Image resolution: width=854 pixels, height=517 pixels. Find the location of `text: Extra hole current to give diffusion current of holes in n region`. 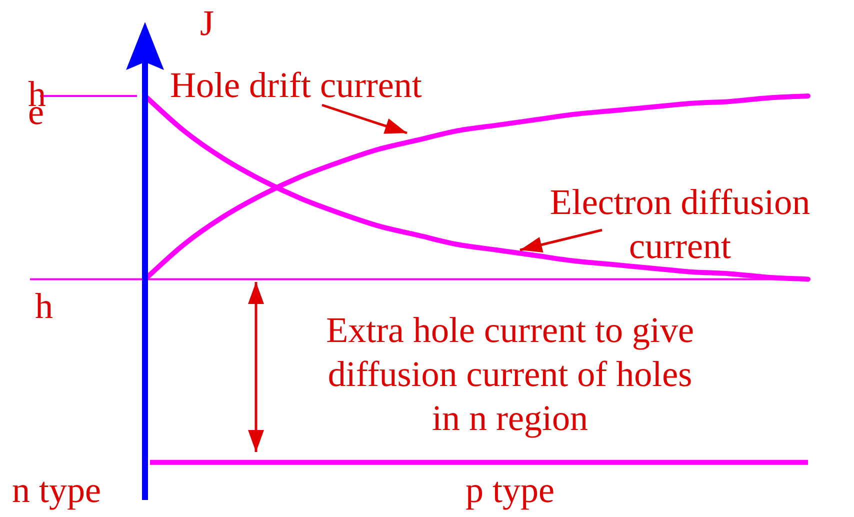

text: Extra hole current to give diffusion current of holes in n region is located at coordinates (510, 374).